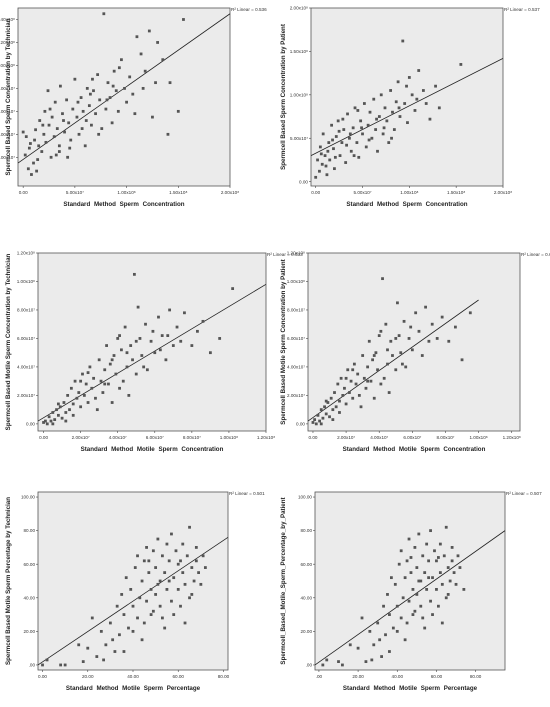  Describe the element at coordinates (478, 437) in the screenshot. I see `x-tick-label: 1.00x10⁸` at that location.